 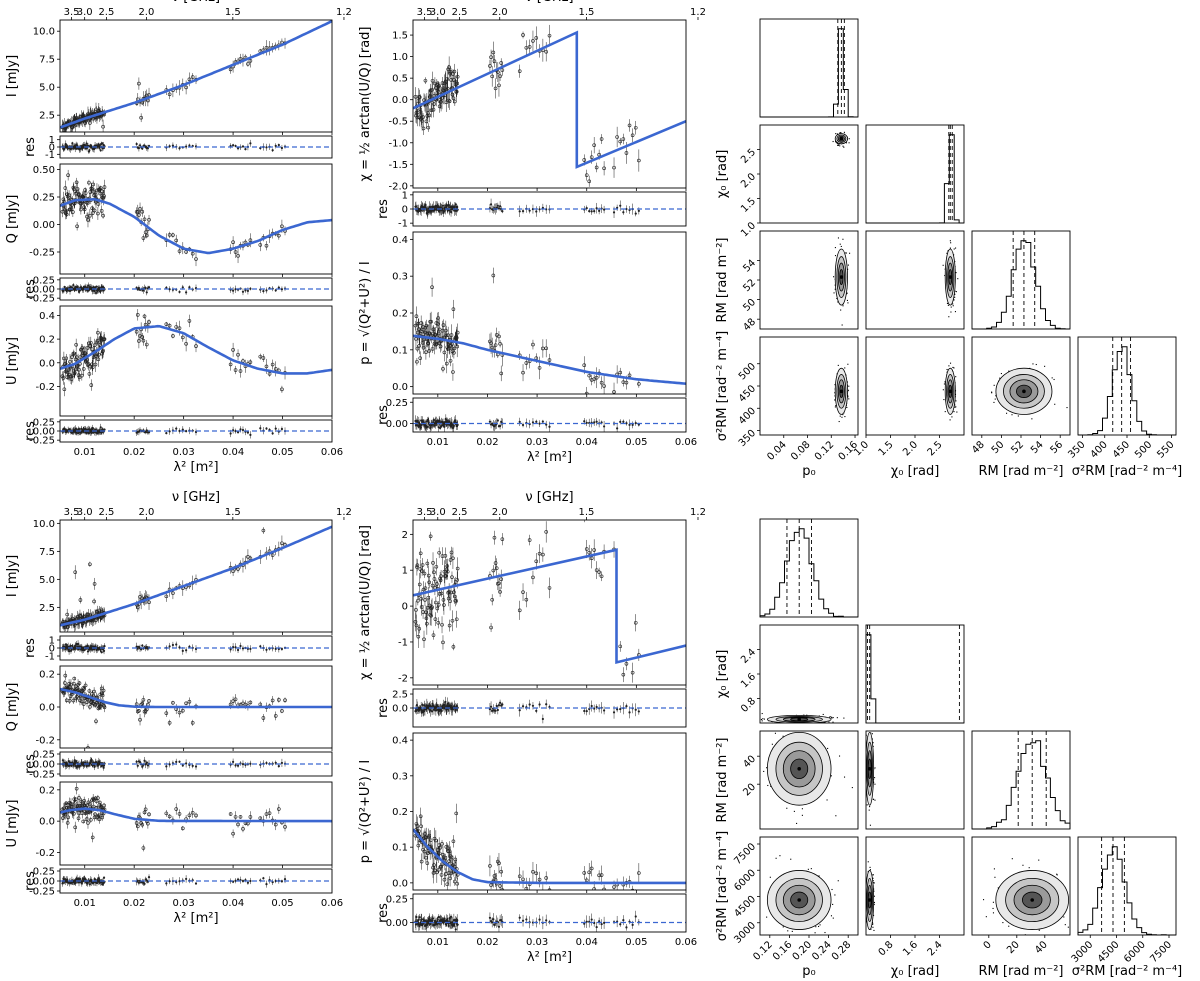 I want to click on y-axis-label: Q [mJy], so click(x=12, y=707).